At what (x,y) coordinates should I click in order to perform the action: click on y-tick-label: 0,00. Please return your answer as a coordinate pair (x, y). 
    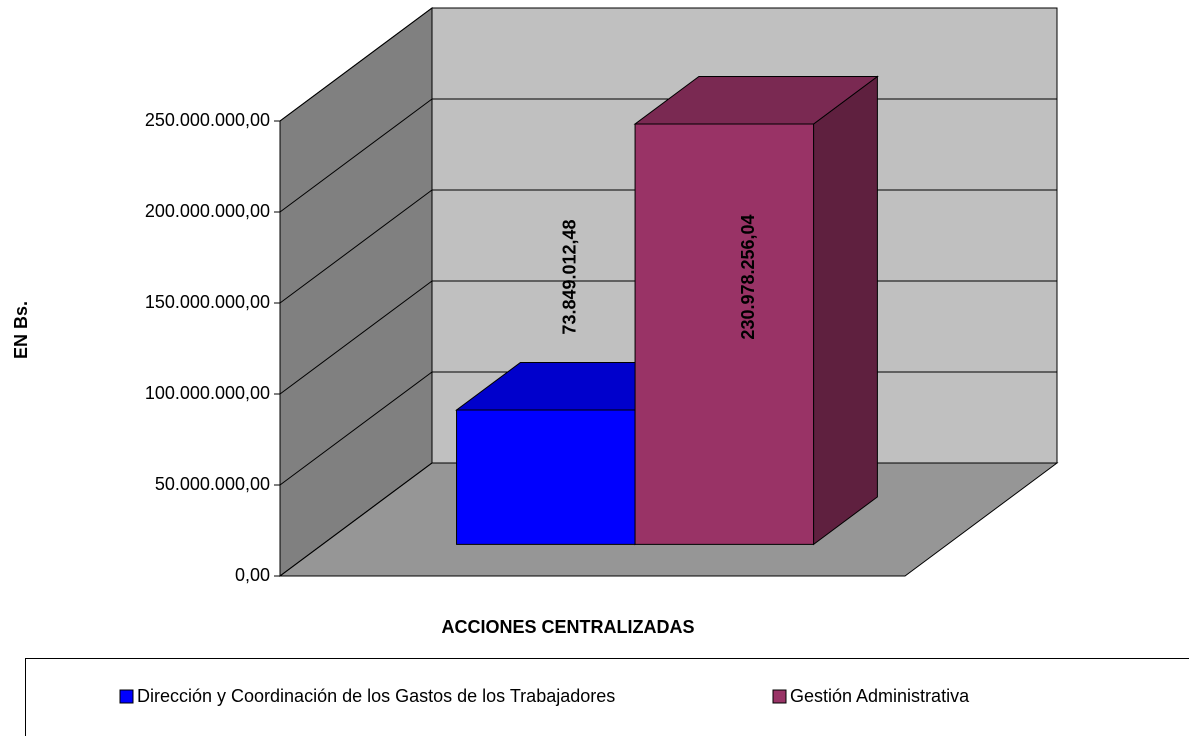
    Looking at the image, I should click on (252, 575).